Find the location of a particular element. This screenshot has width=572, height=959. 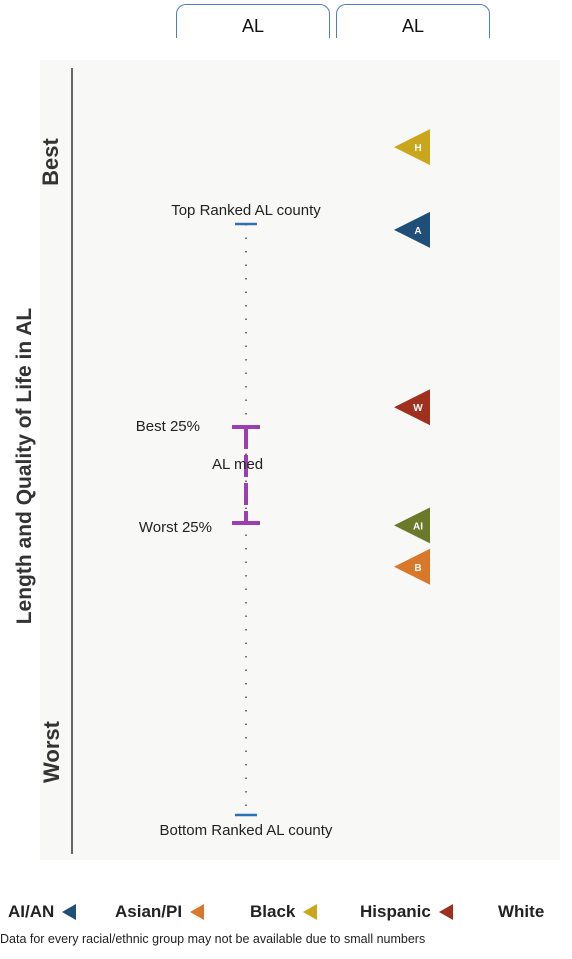

legend-label-white: White is located at coordinates (521, 911).